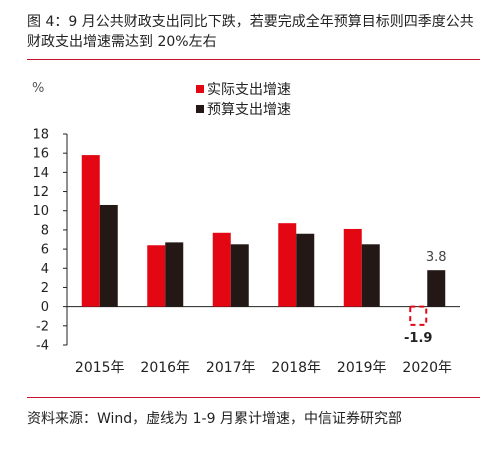 Image resolution: width=500 pixels, height=454 pixels. What do you see at coordinates (418, 315) in the screenshot?
I see `bar-actual-dashed` at bounding box center [418, 315].